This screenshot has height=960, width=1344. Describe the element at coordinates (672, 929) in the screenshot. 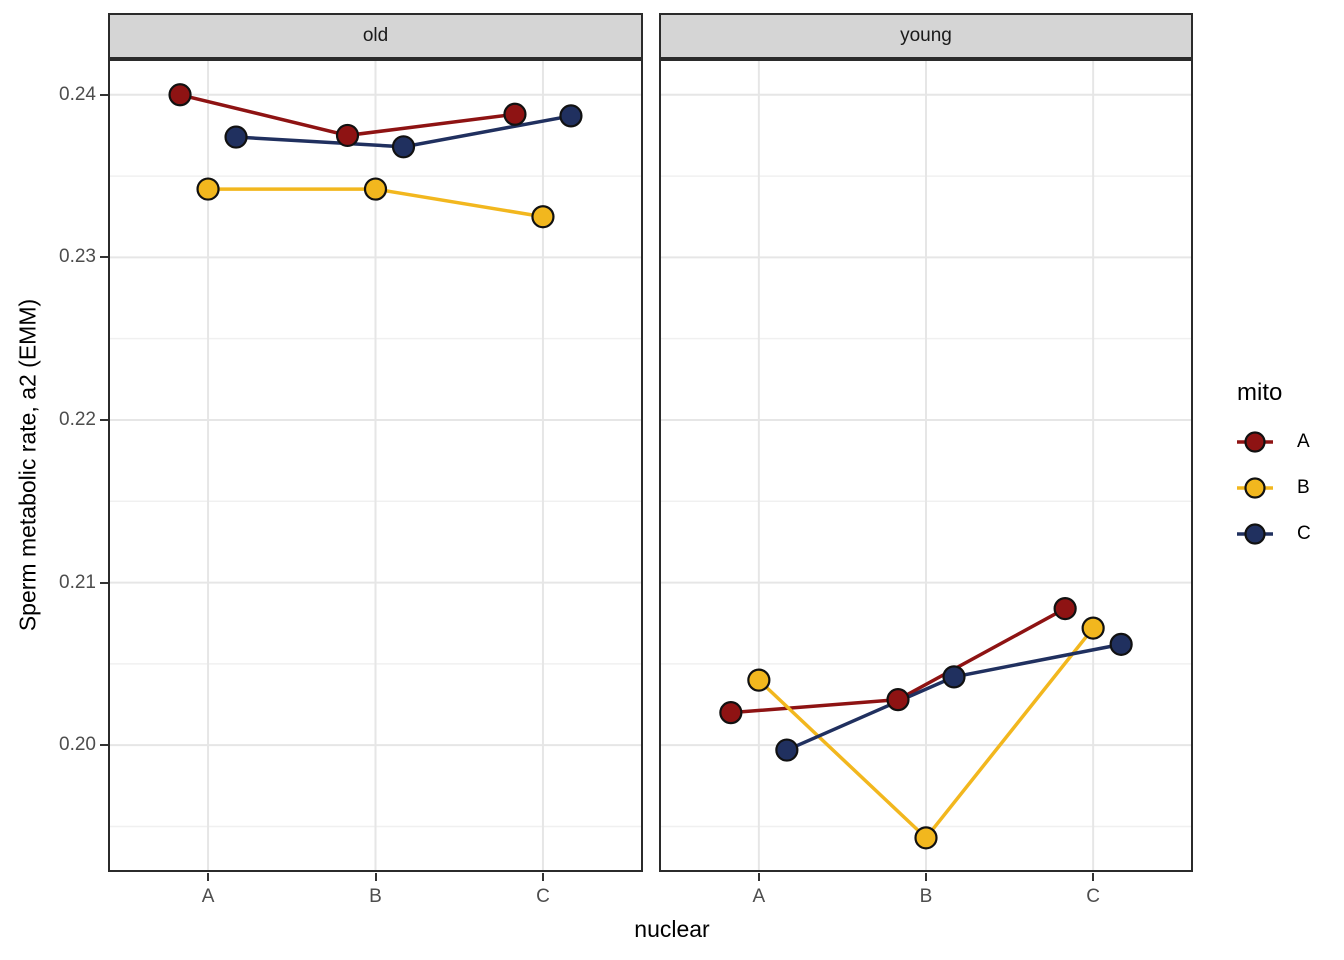

I see `x-axis-title: nuclear` at that location.